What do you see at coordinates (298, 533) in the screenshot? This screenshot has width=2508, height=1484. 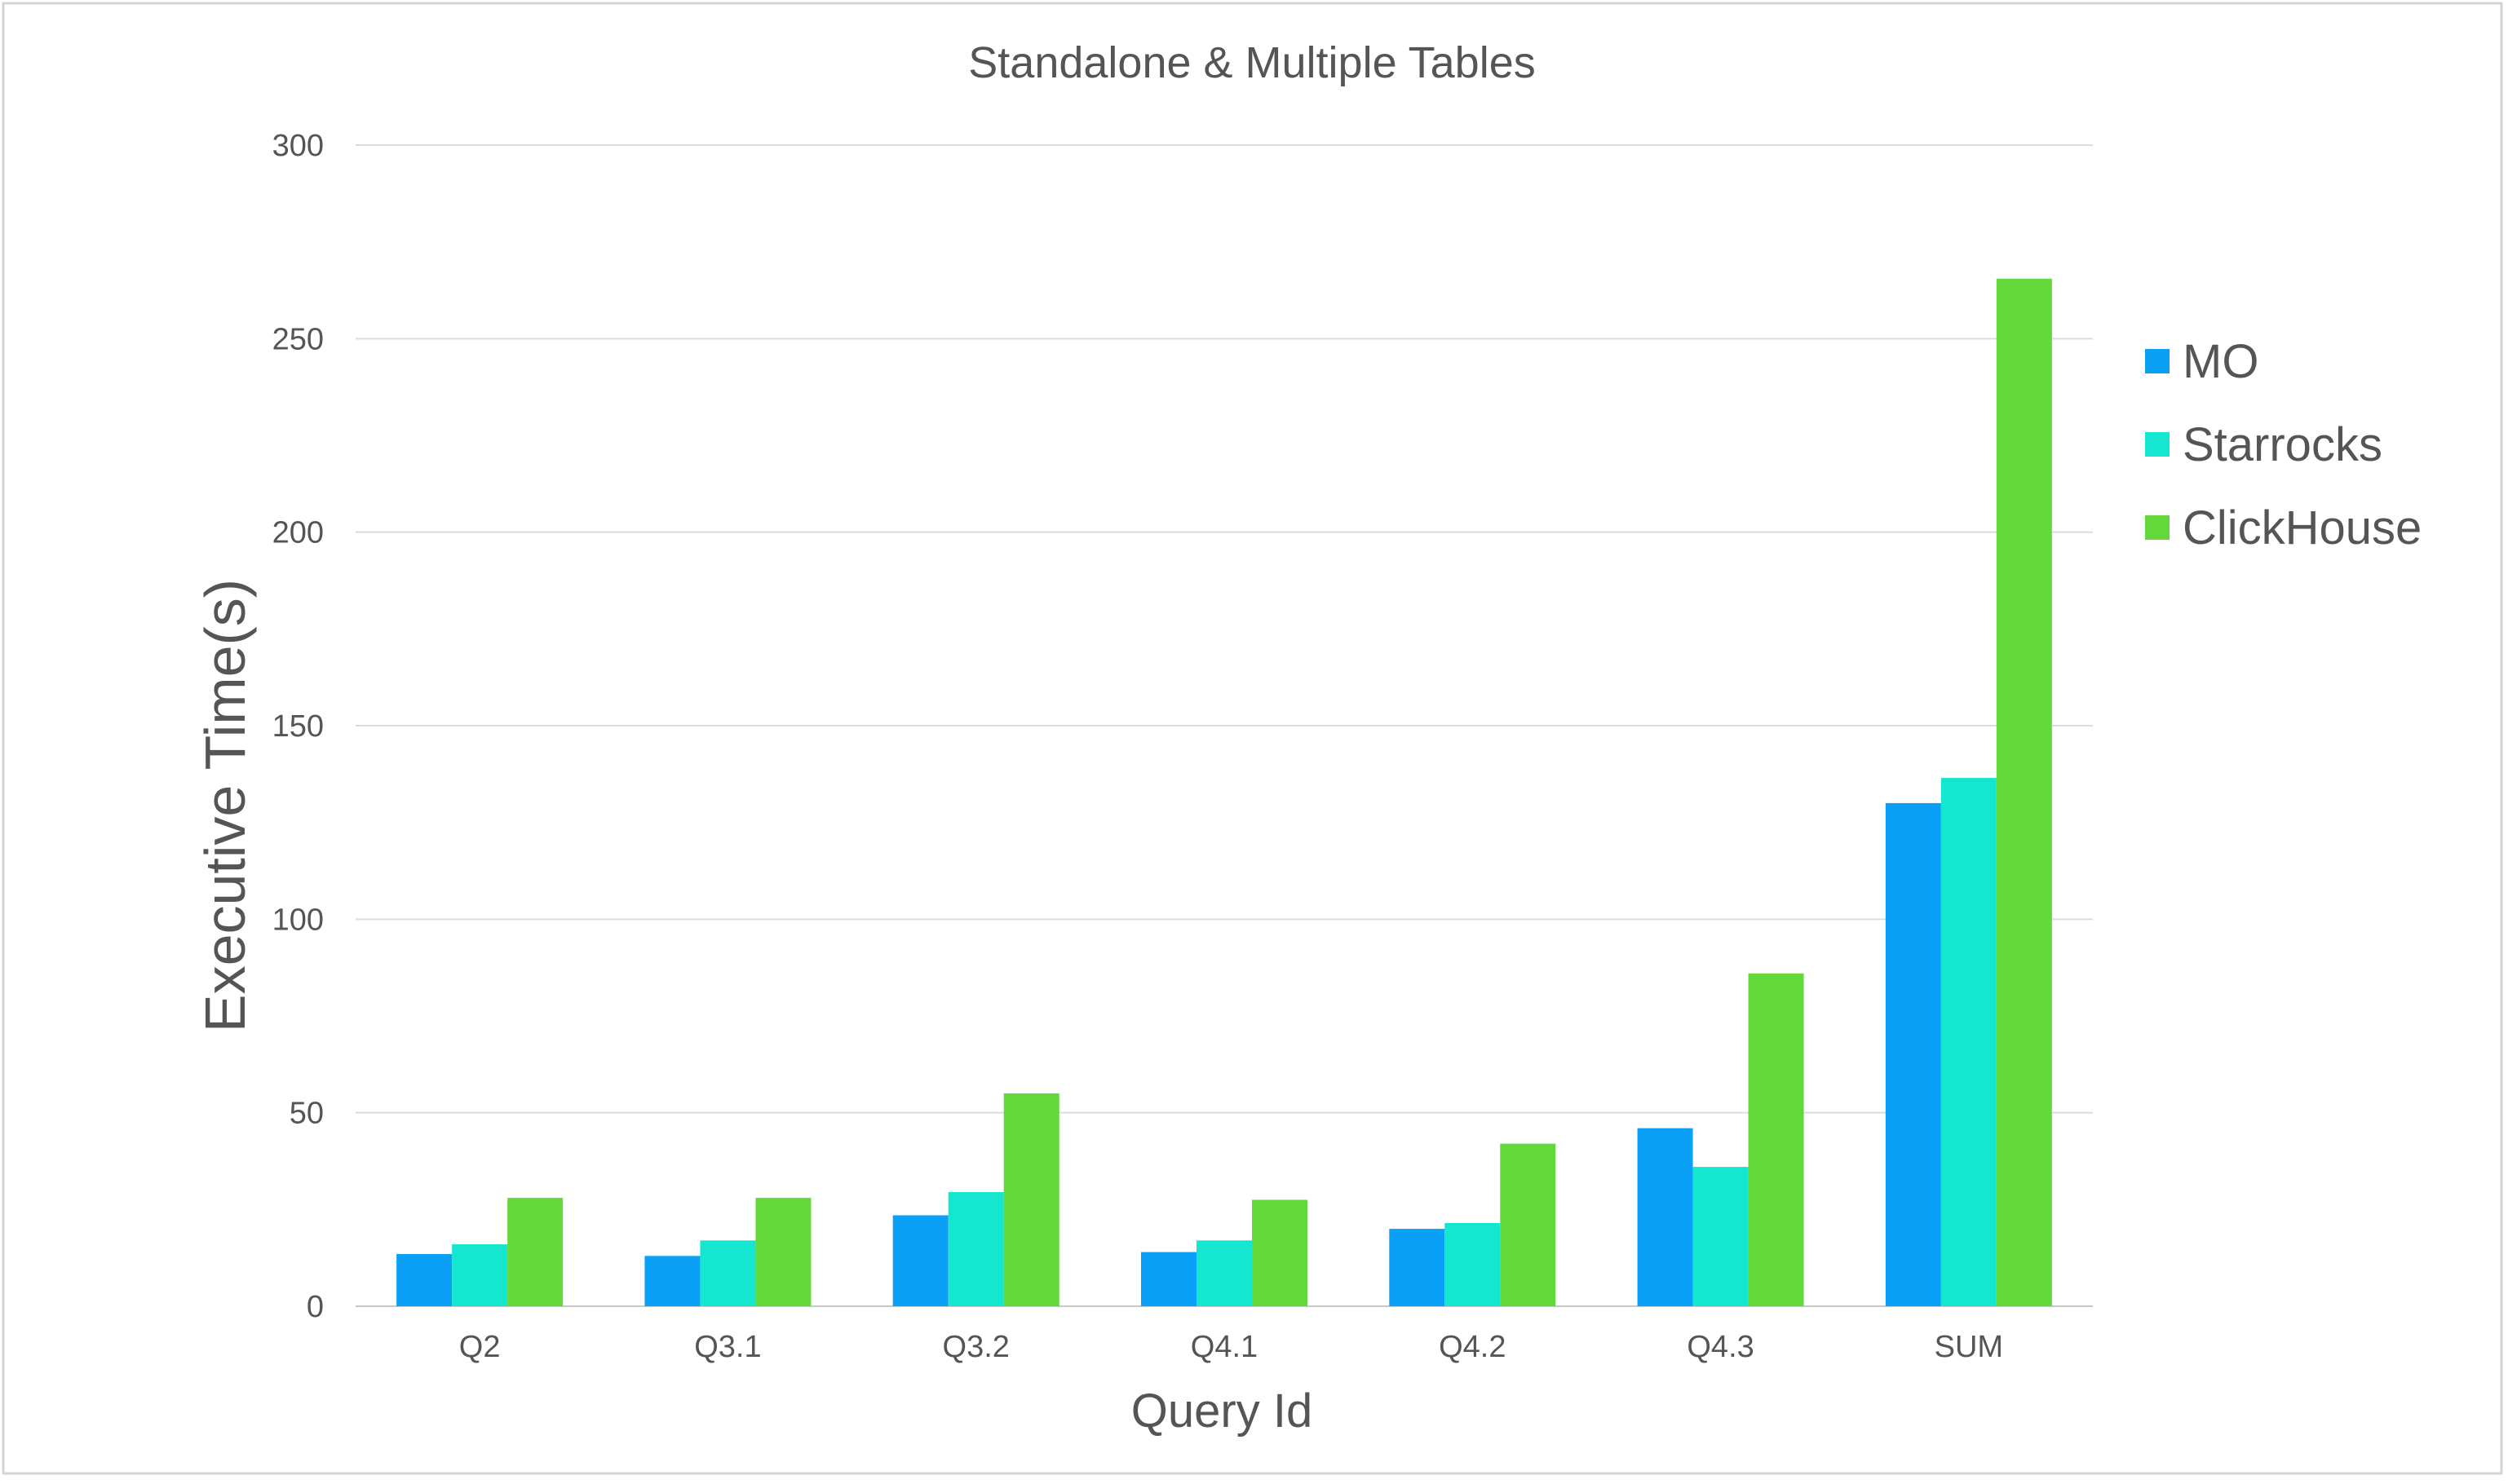 I see `y-tick-label: 200` at bounding box center [298, 533].